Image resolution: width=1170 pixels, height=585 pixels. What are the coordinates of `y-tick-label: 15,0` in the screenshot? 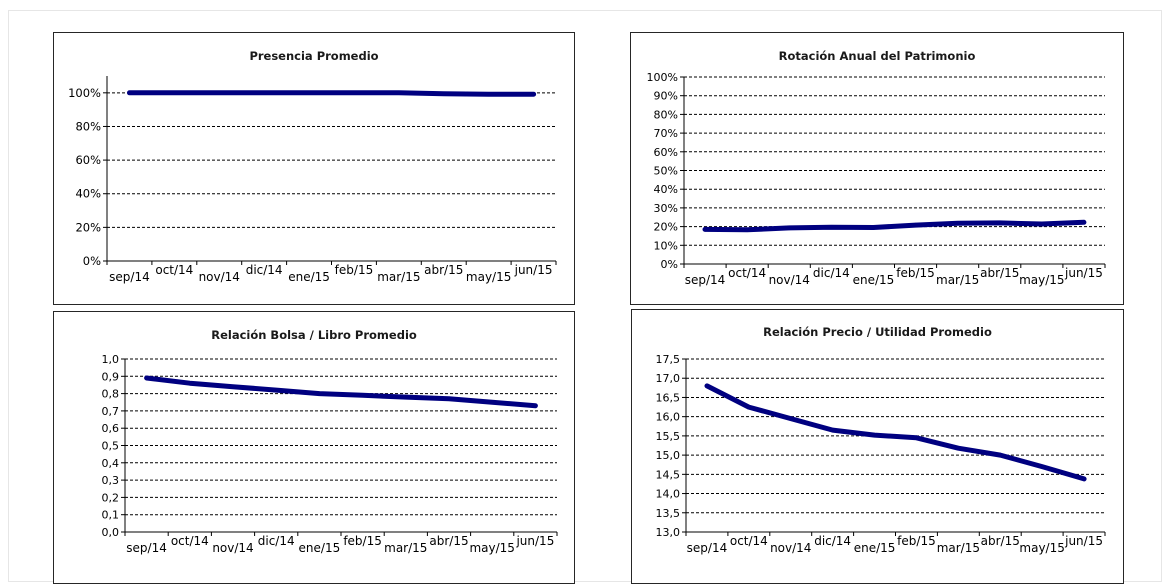 It's located at (668, 455).